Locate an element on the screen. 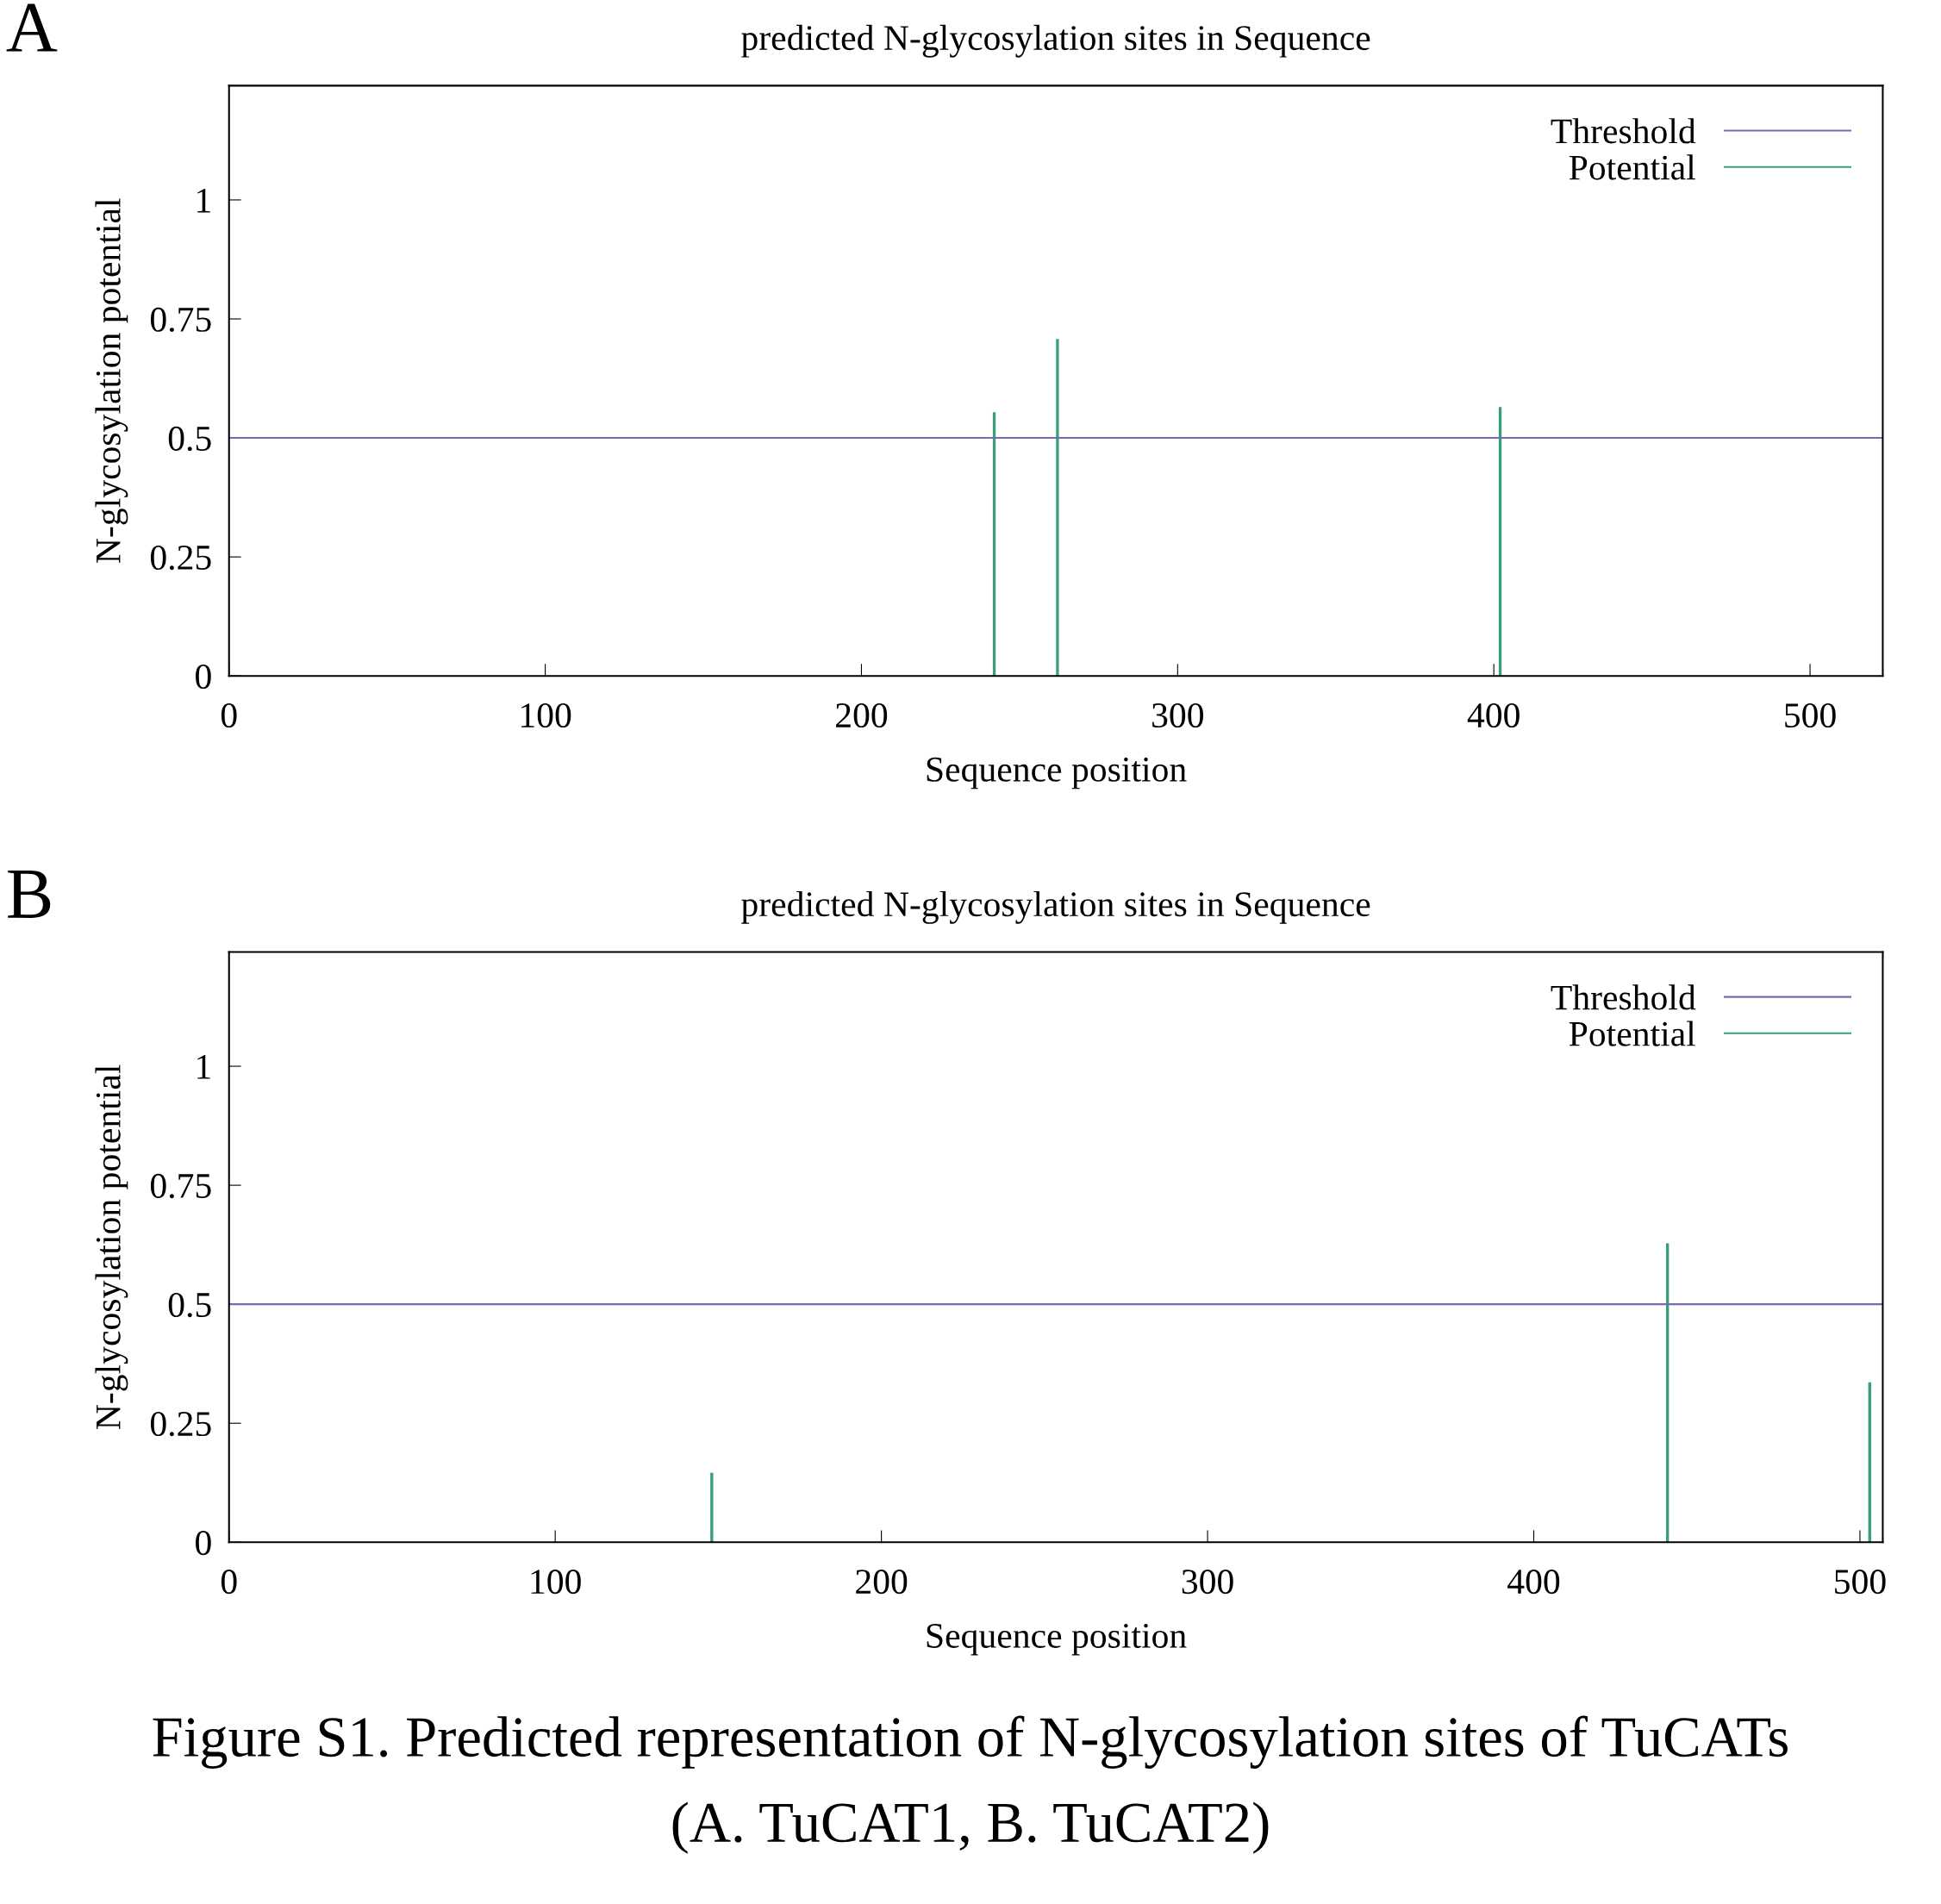  caption: Figure S1. Predicted representation of N-glycosylation sites of TuCATs is located at coordinates (970, 1742).